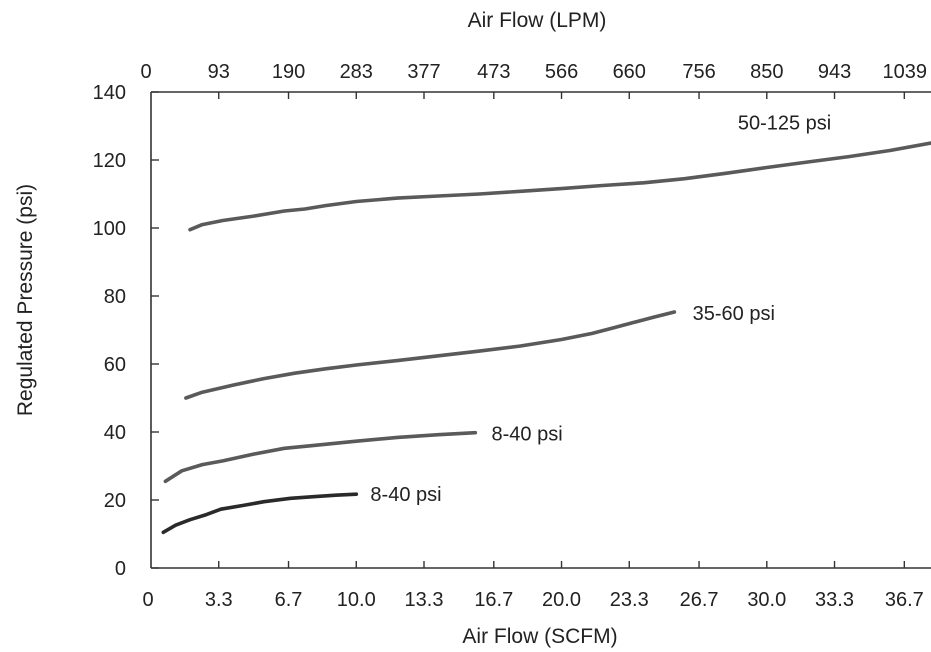 Image resolution: width=931 pixels, height=652 pixels. I want to click on x-tick-label: 6.7, so click(289, 600).